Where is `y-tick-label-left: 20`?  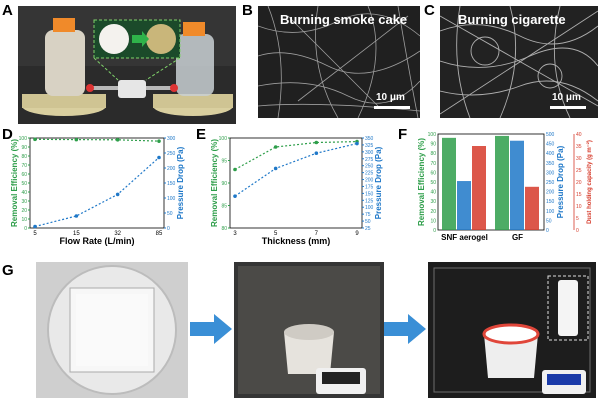
y-tick-label-left: 20 is located at coordinates (24, 211).